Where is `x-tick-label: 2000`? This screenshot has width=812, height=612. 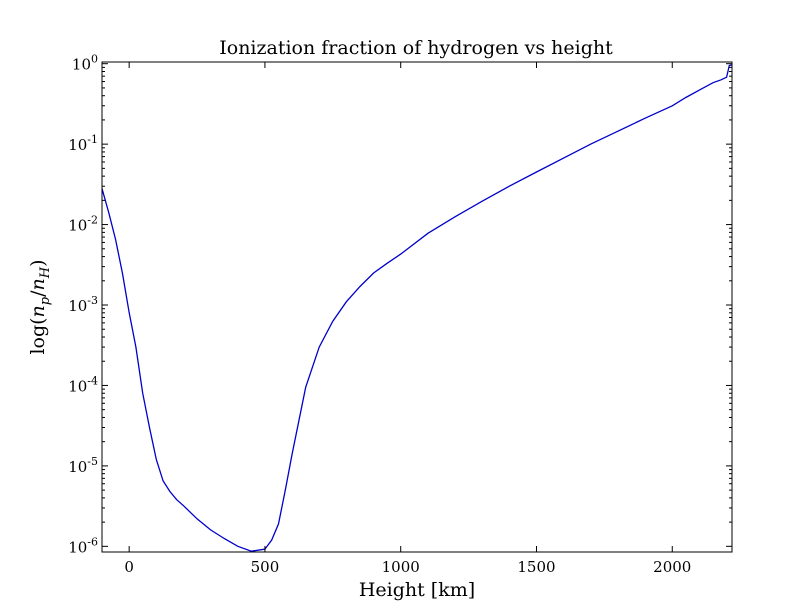 x-tick-label: 2000 is located at coordinates (672, 567).